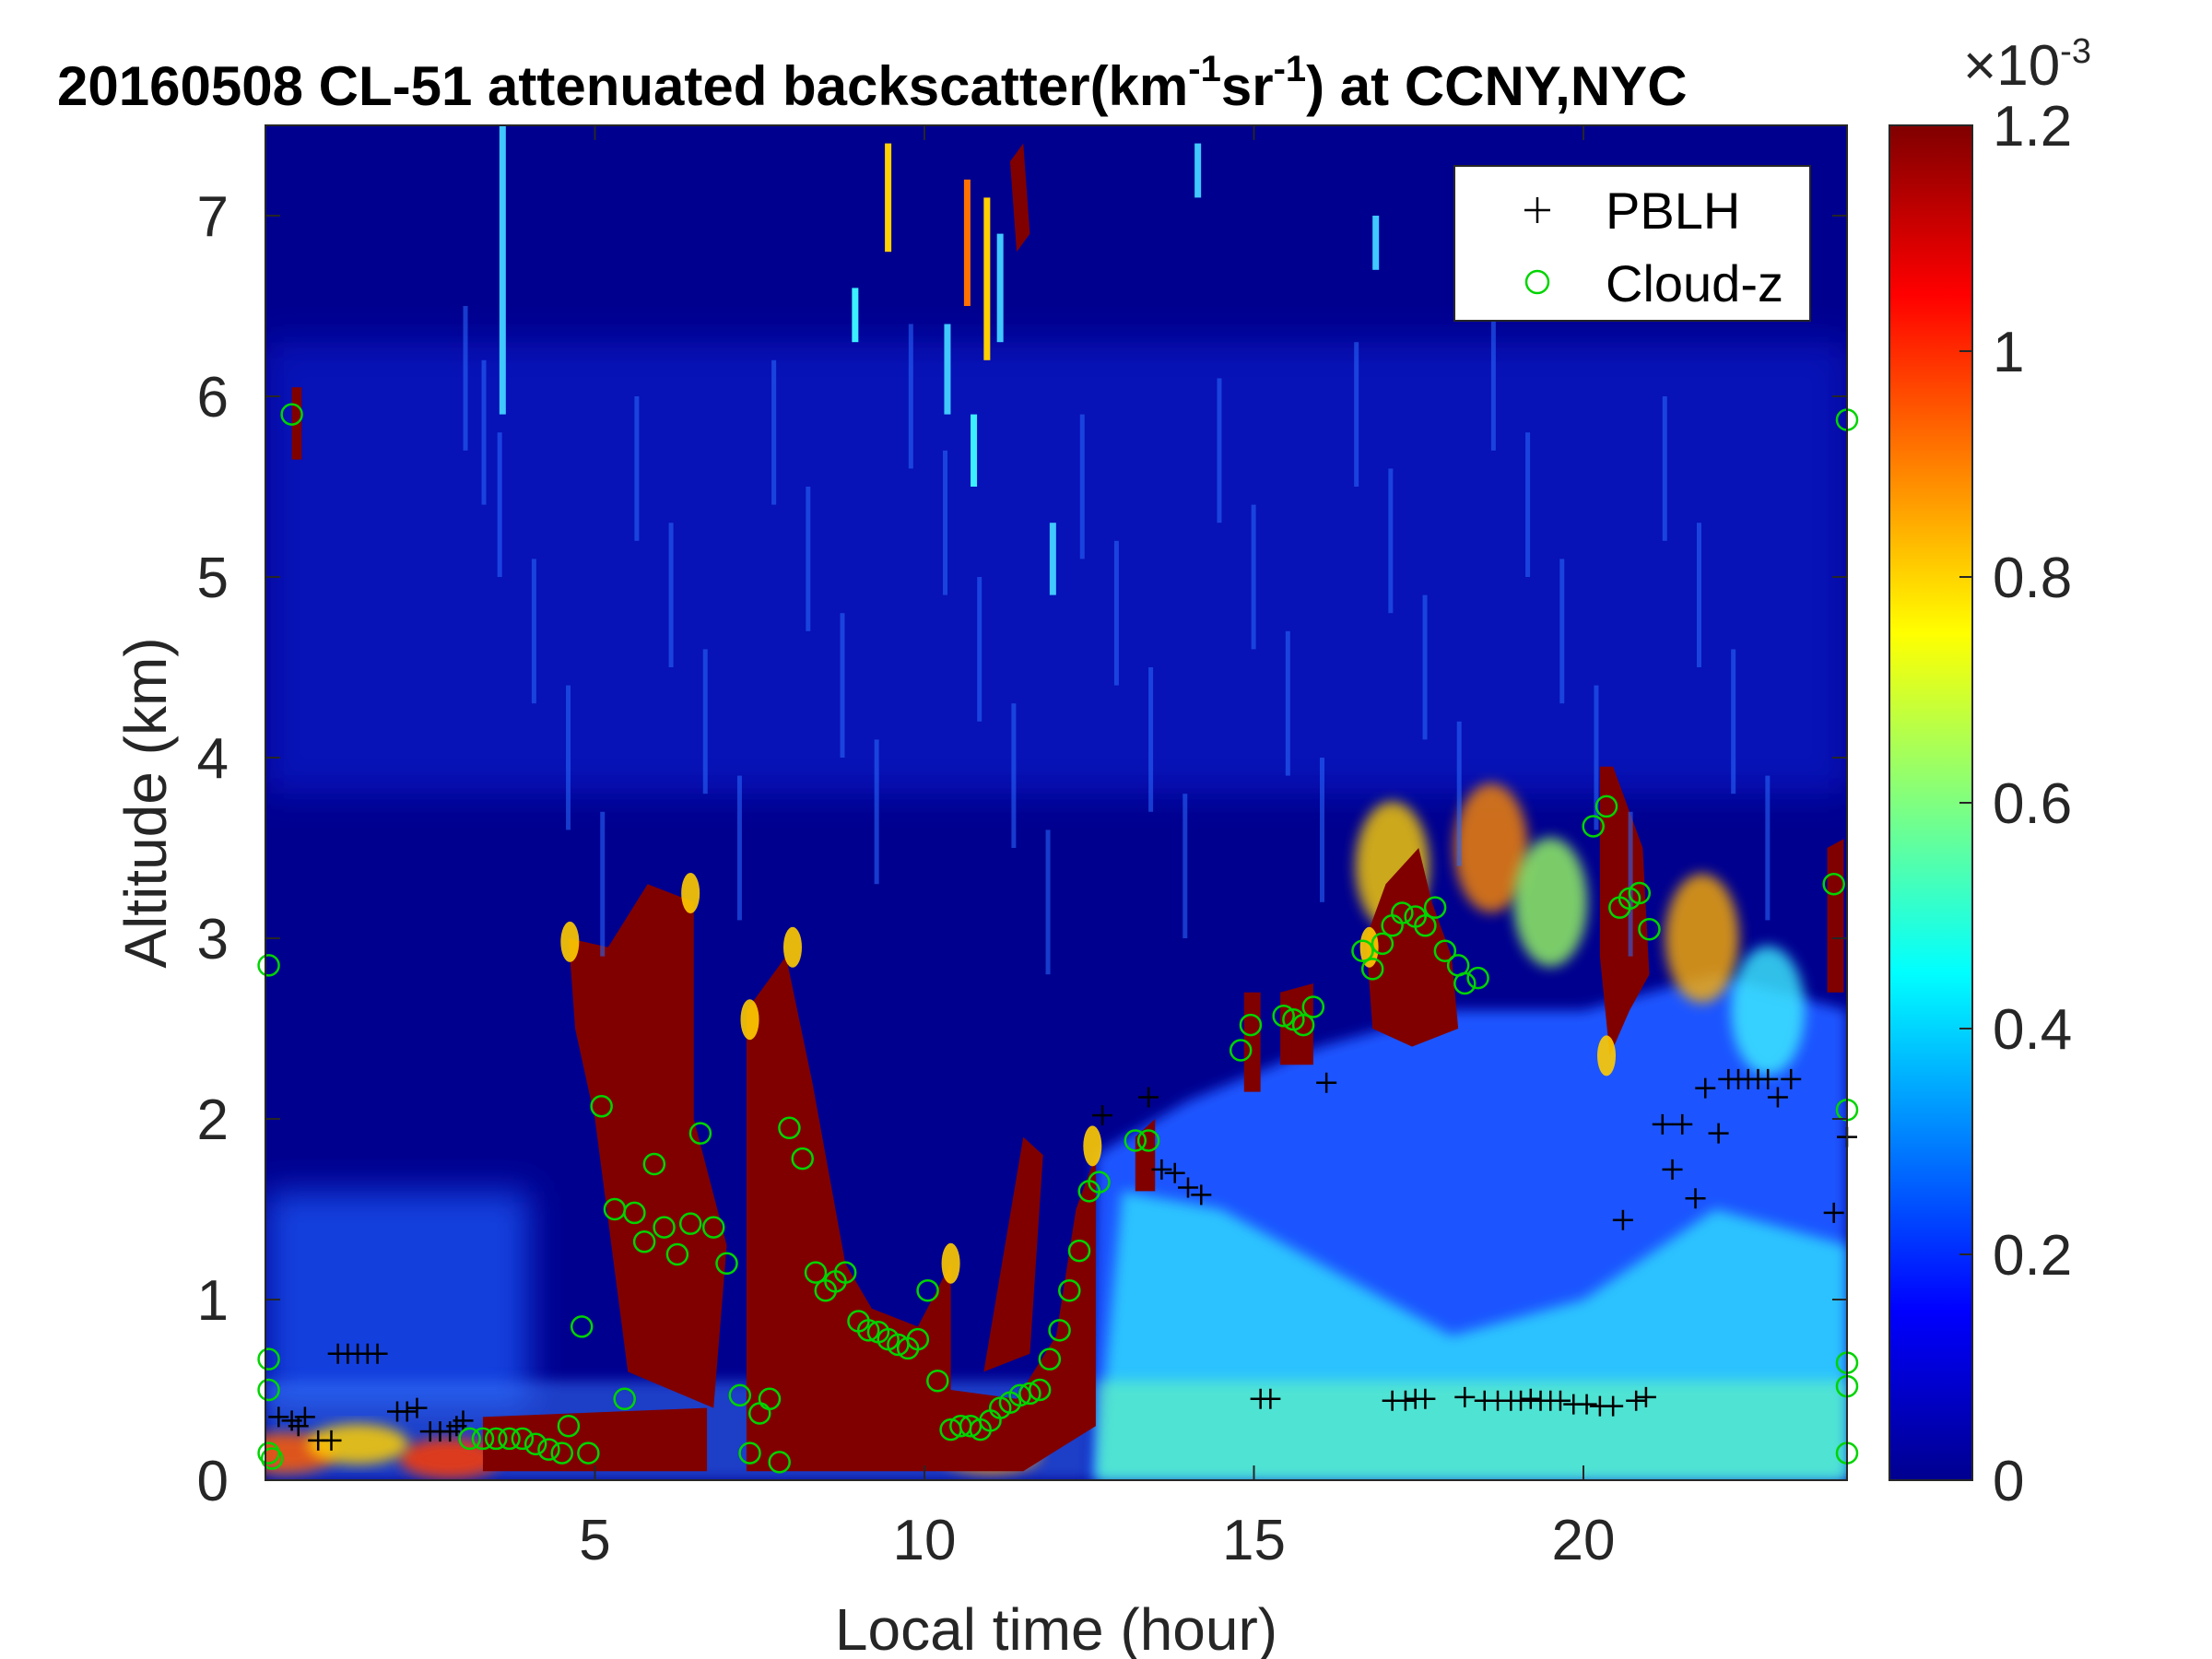  What do you see at coordinates (213, 1481) in the screenshot?
I see `y-tick-label: 0` at bounding box center [213, 1481].